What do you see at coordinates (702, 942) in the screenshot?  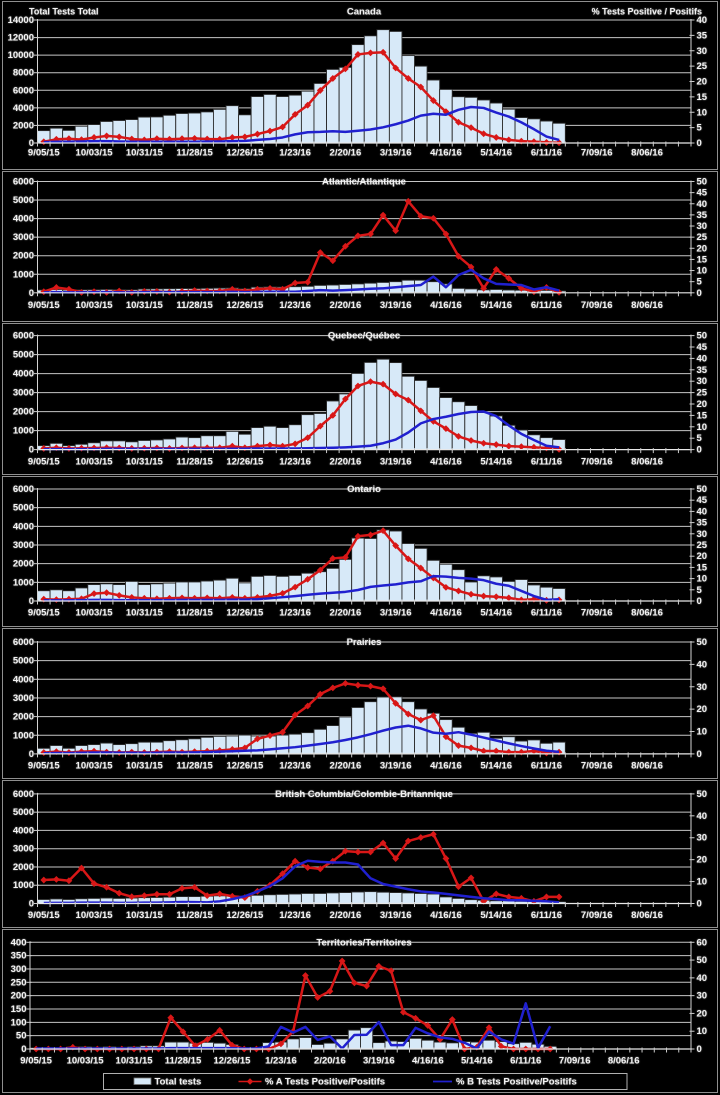 I see `svg-text: 60` at bounding box center [702, 942].